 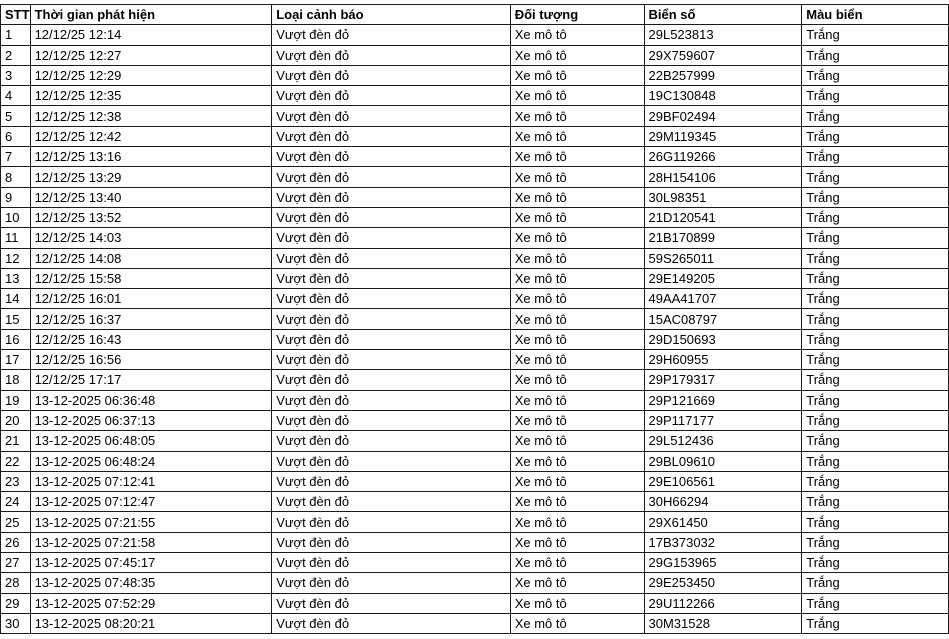 What do you see at coordinates (151, 420) in the screenshot?
I see `time-cell: 13-12-2025 06:37:13` at bounding box center [151, 420].